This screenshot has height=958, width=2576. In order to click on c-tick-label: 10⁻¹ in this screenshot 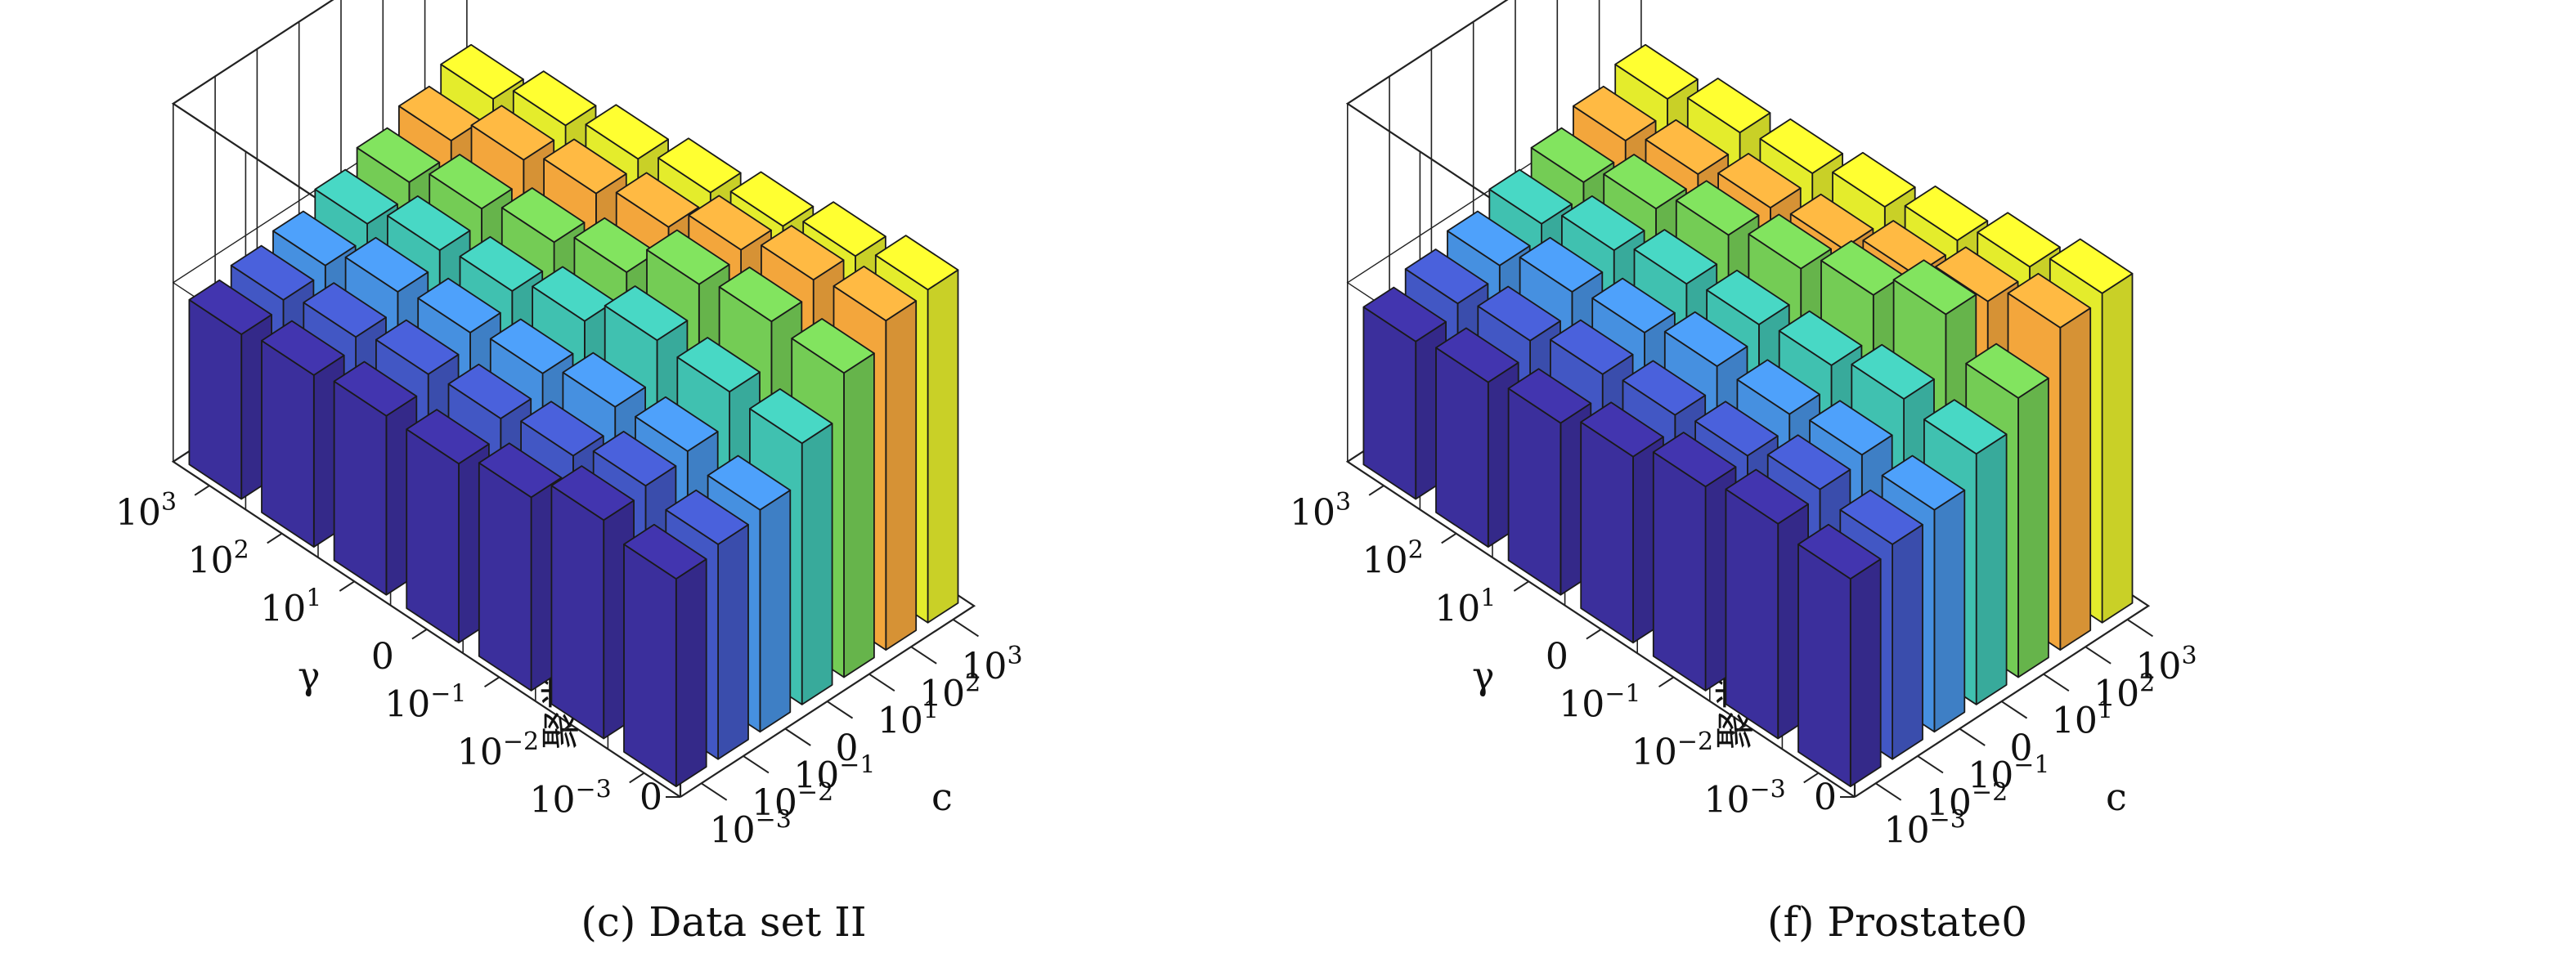, I will do `click(2009, 774)`.